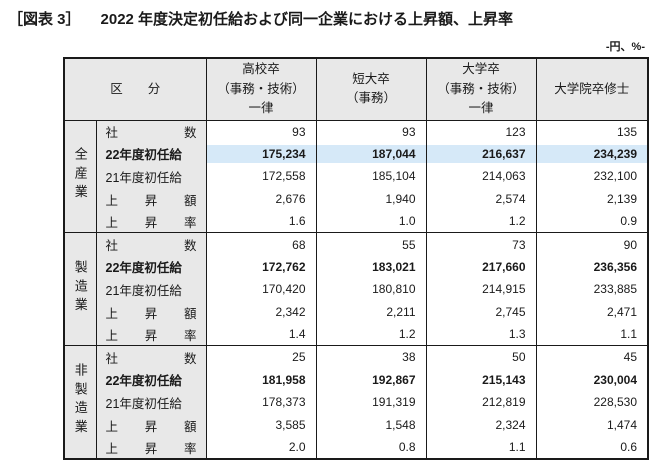  What do you see at coordinates (371, 425) in the screenshot?
I see `cell-value: 1,548` at bounding box center [371, 425].